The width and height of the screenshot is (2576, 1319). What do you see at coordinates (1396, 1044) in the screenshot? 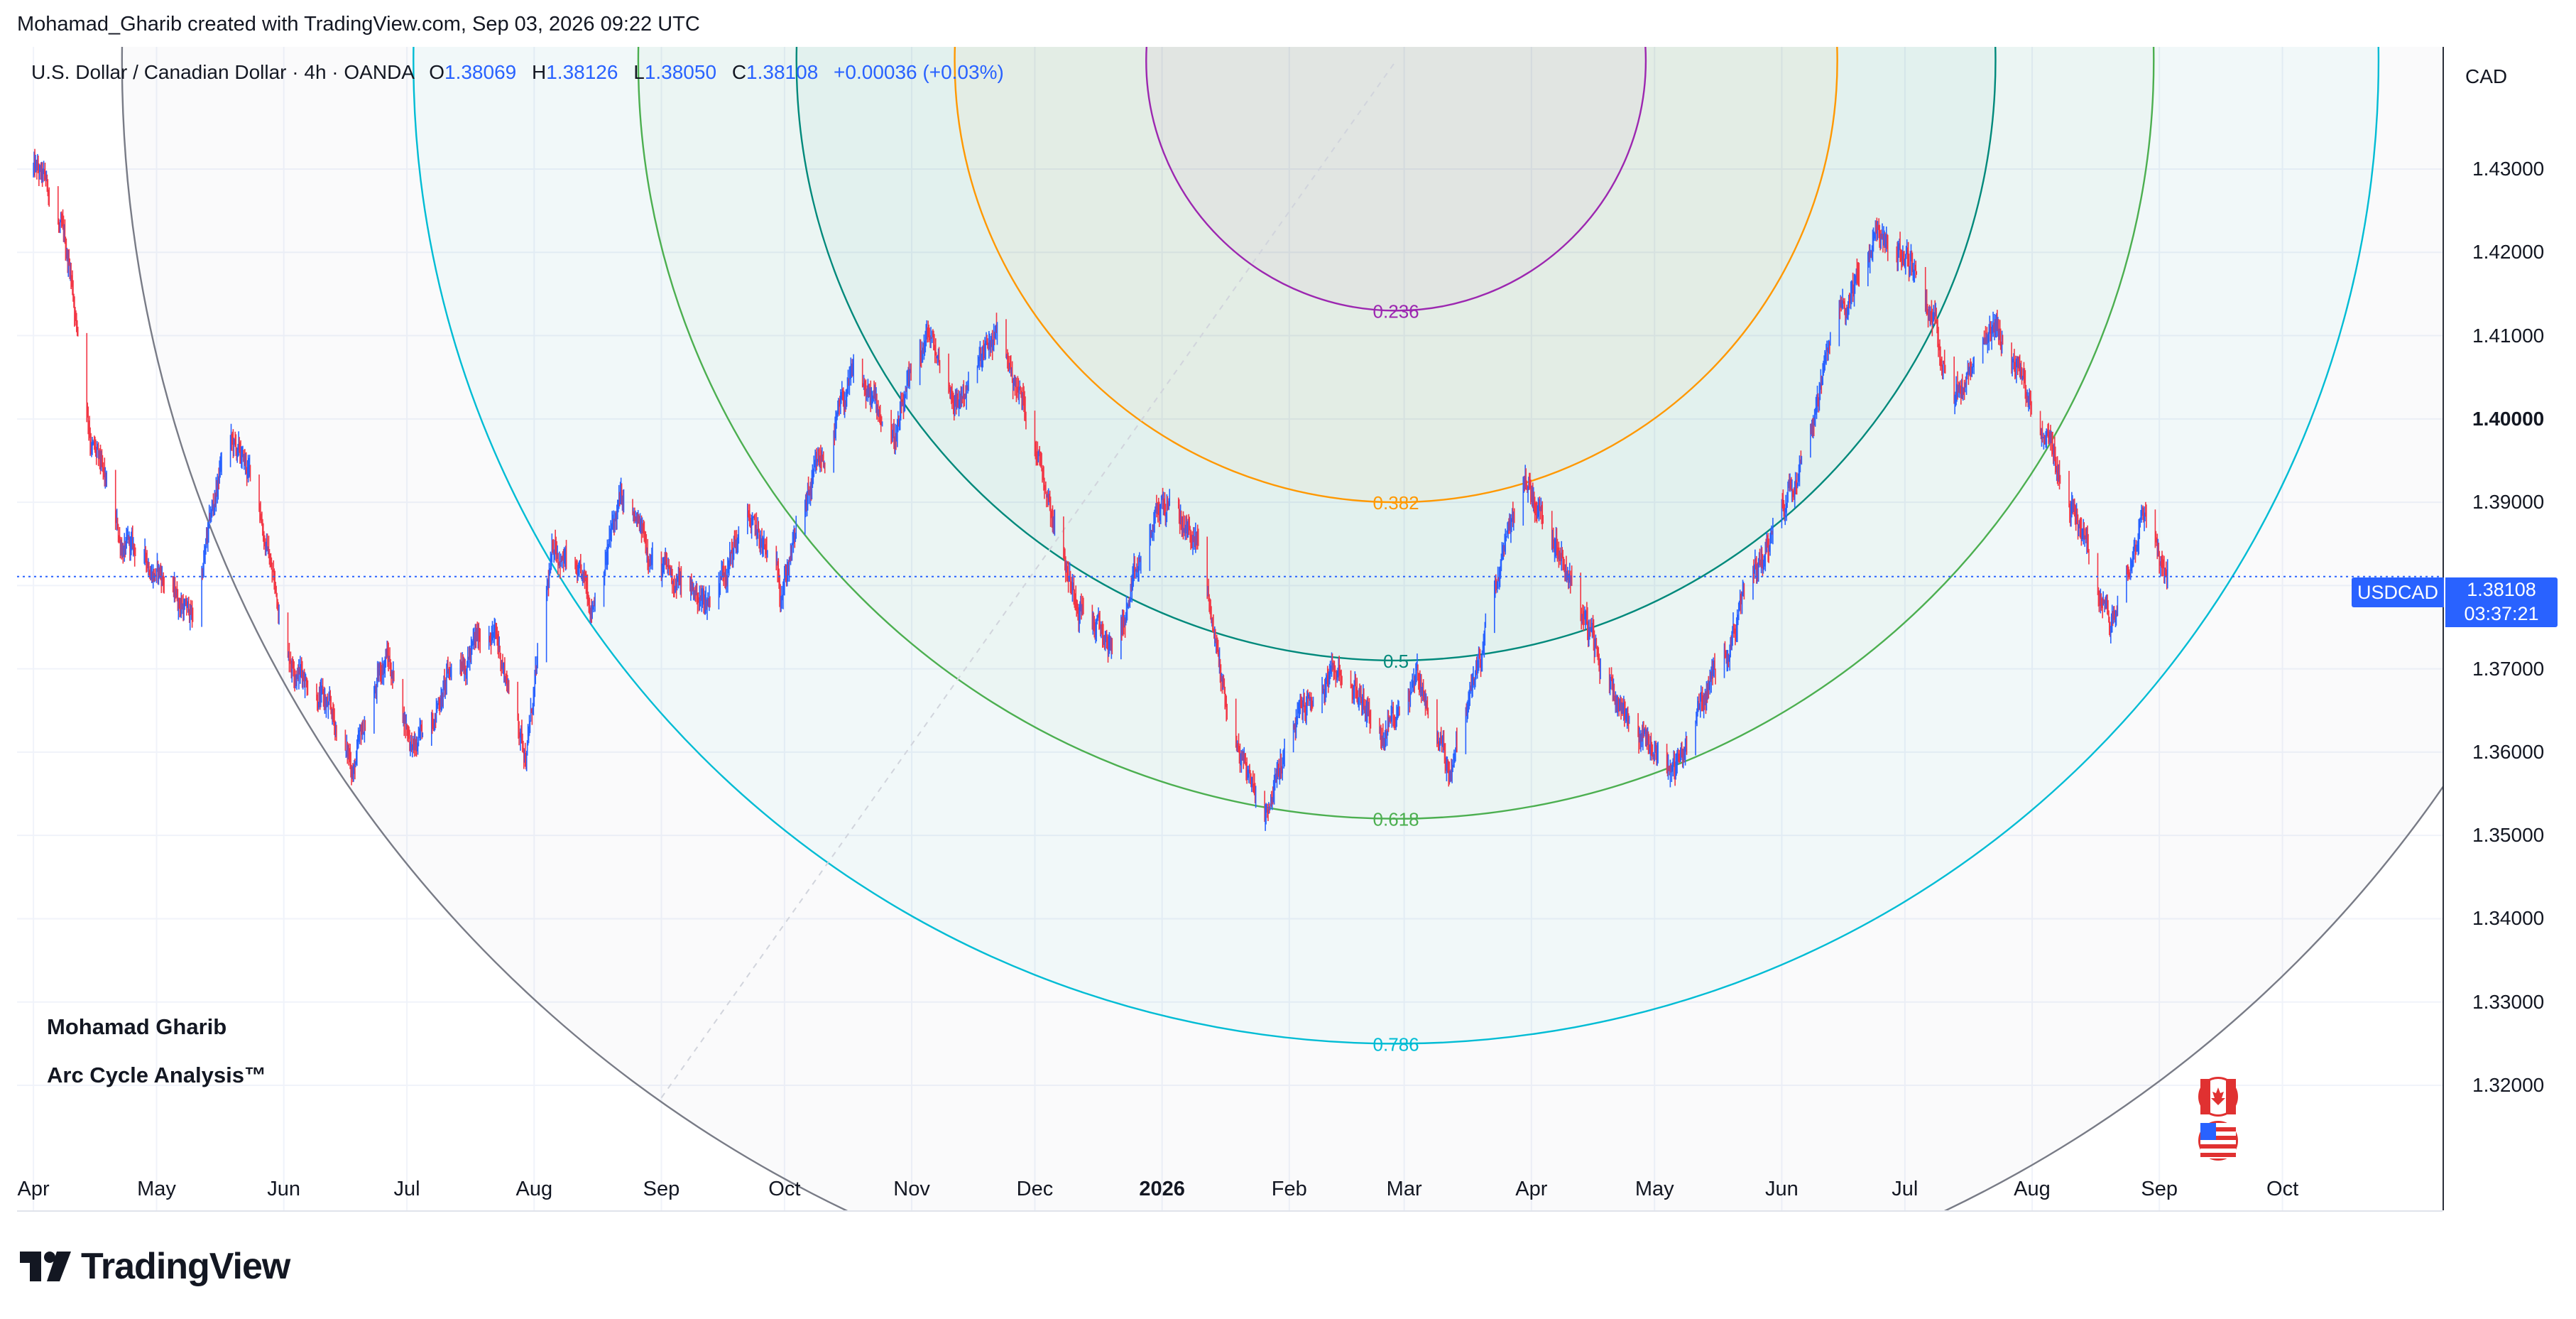
I see `fib-arc-label: 0.786` at bounding box center [1396, 1044].